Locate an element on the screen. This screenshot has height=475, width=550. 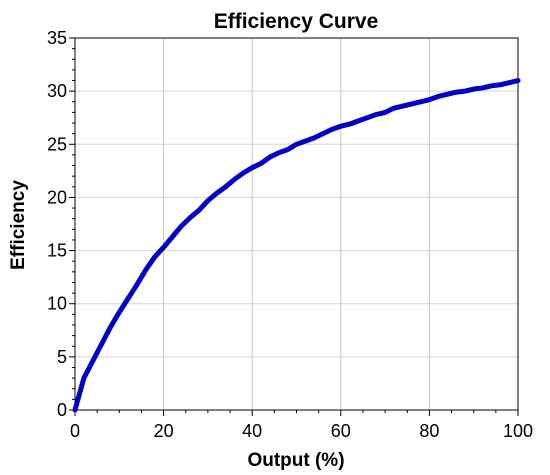
y-tick-label: 15 is located at coordinates (57, 251).